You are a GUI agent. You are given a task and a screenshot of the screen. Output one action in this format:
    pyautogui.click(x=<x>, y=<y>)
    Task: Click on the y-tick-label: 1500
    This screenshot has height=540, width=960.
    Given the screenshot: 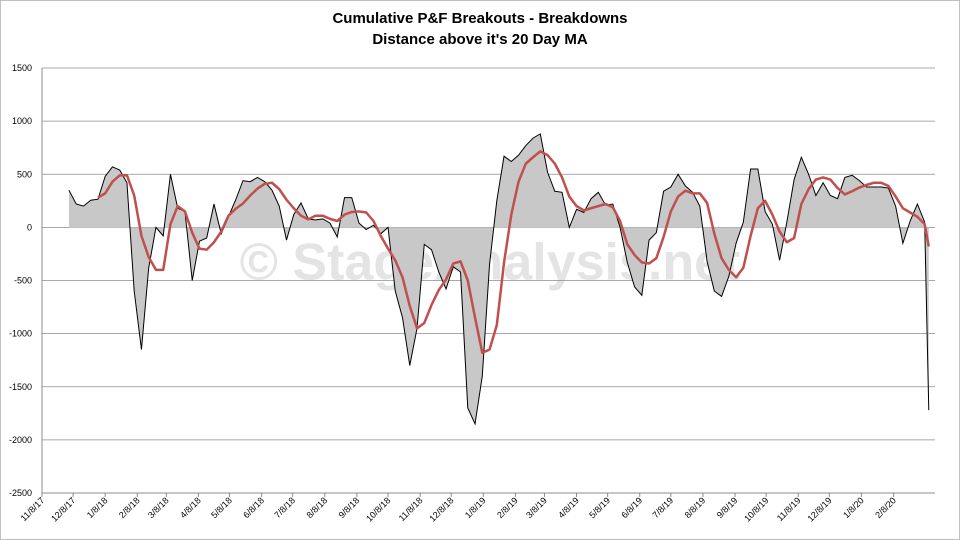 What is the action you would take?
    pyautogui.click(x=22, y=68)
    